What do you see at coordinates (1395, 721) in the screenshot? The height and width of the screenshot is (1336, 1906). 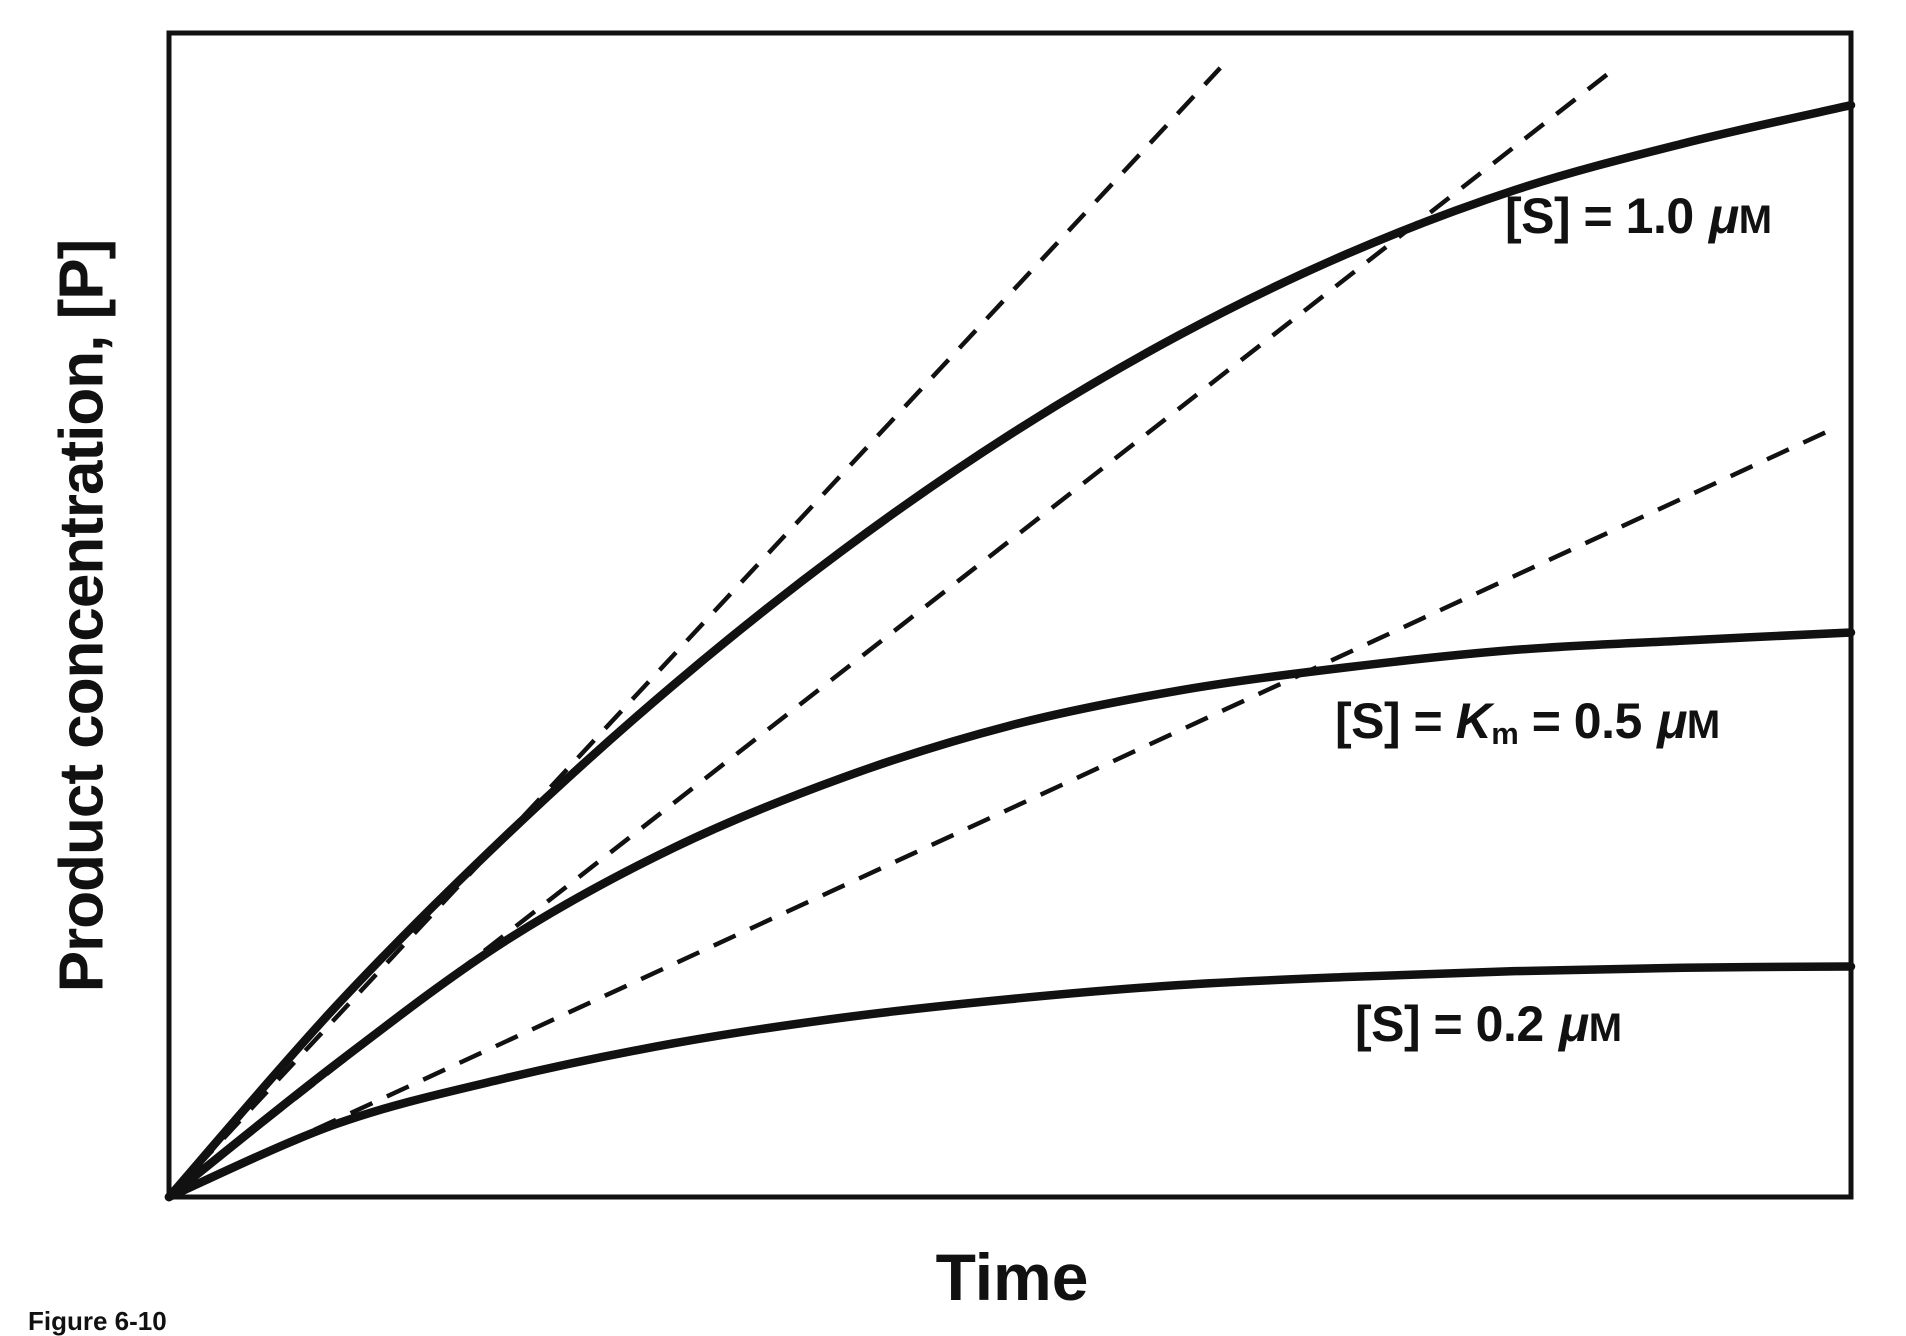 I see `curve-label-text: [S] =` at bounding box center [1395, 721].